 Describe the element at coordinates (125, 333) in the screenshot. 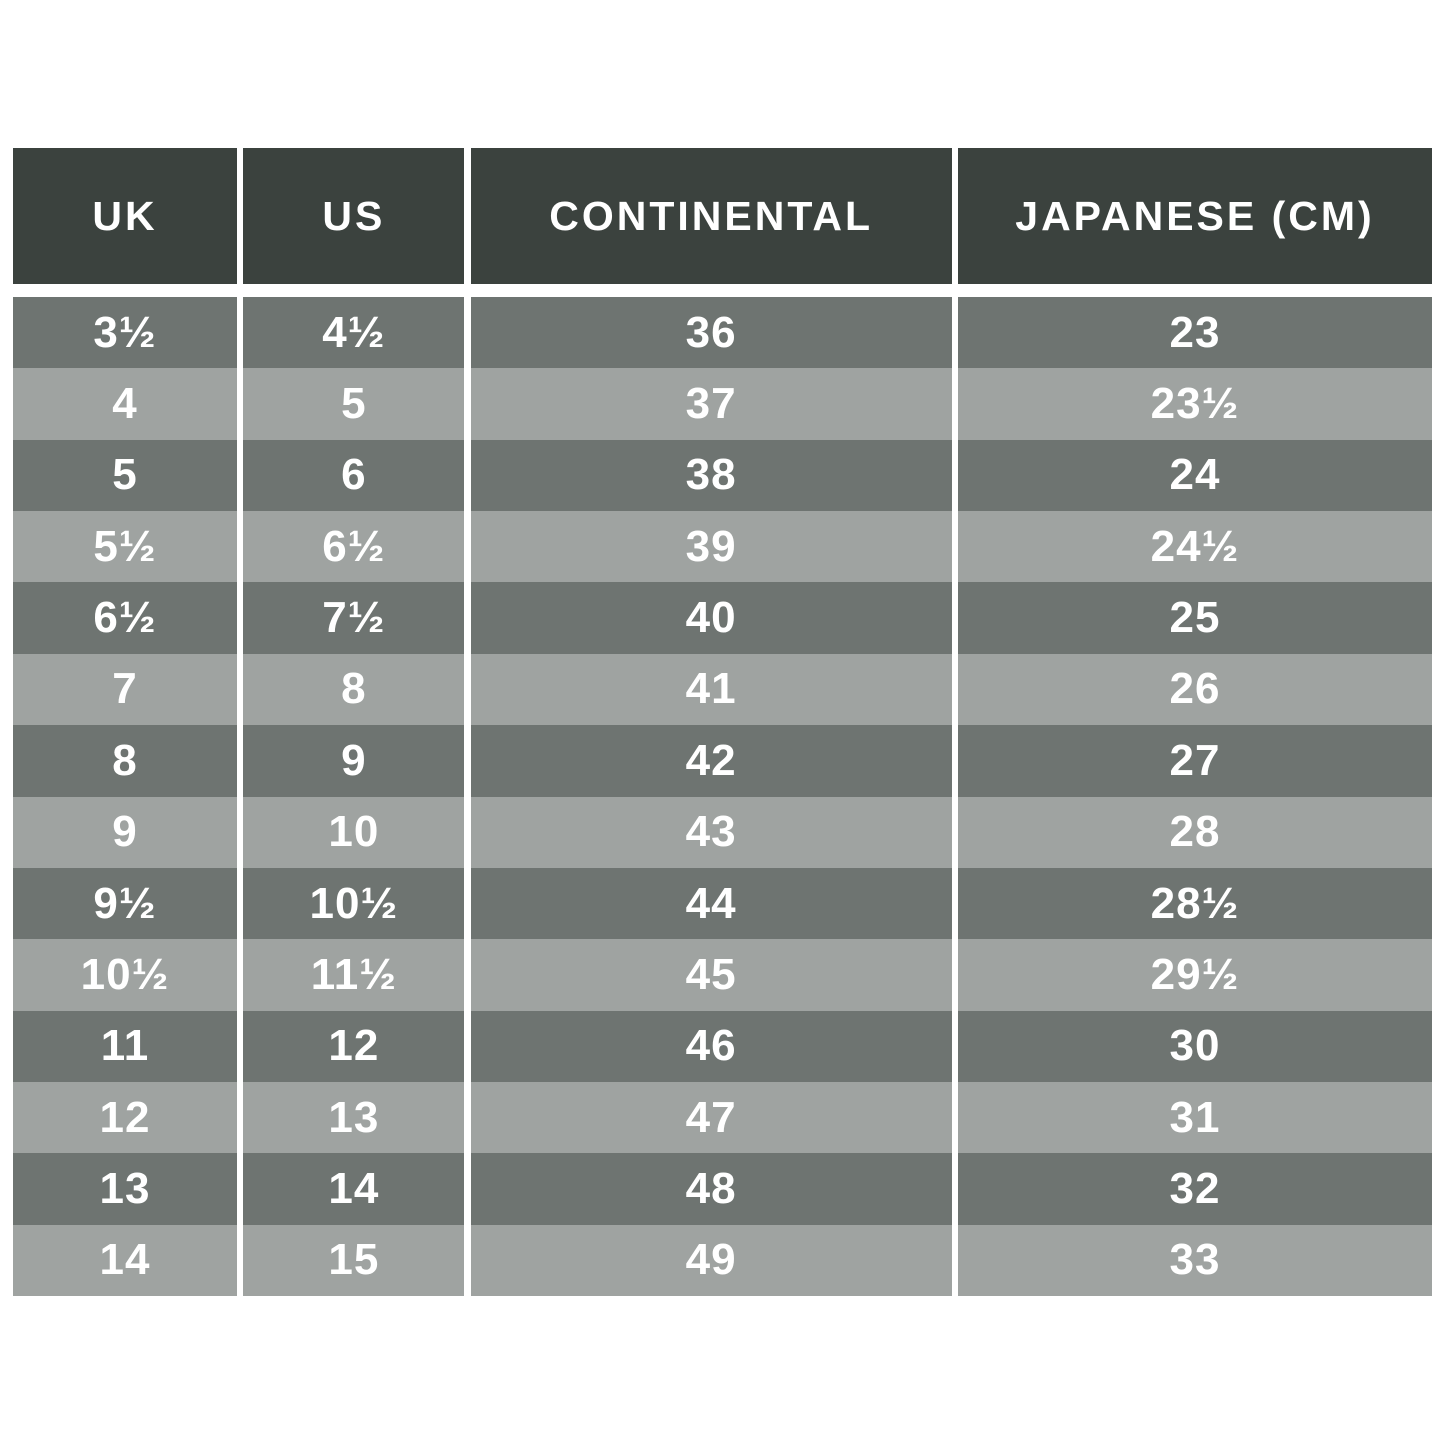

I see `table-cell: 3½` at that location.